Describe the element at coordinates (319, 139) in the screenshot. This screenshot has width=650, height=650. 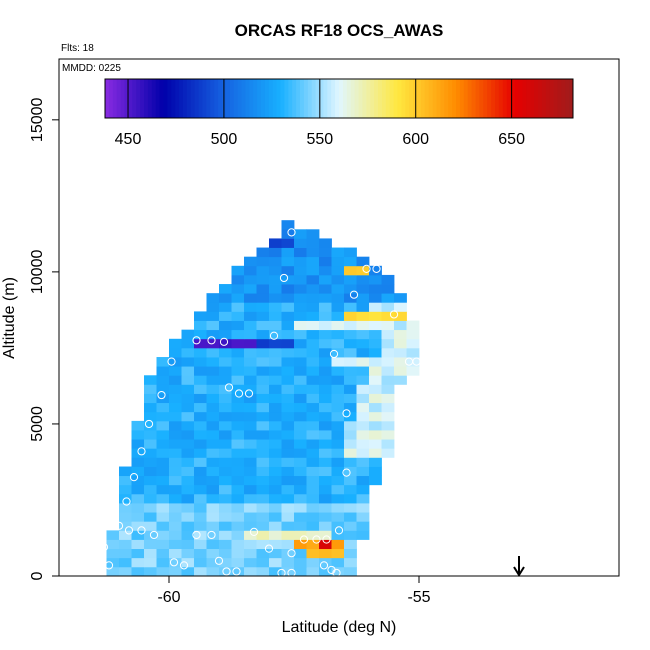
I see `colorbar-tick-label: 550` at that location.